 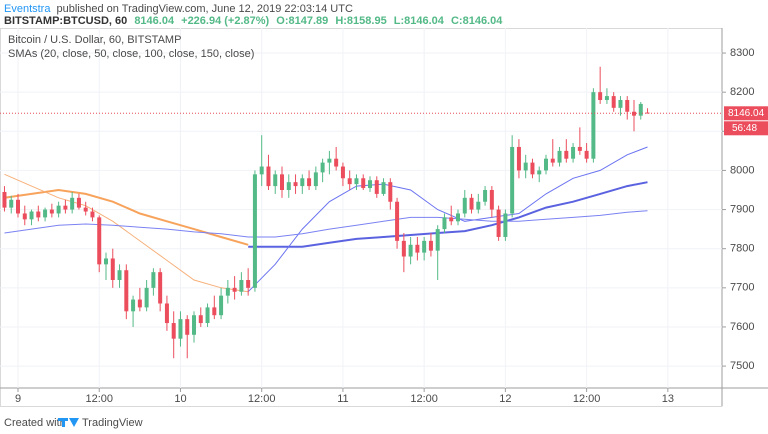 What do you see at coordinates (742, 209) in the screenshot?
I see `y-tick-label: 7900` at bounding box center [742, 209].